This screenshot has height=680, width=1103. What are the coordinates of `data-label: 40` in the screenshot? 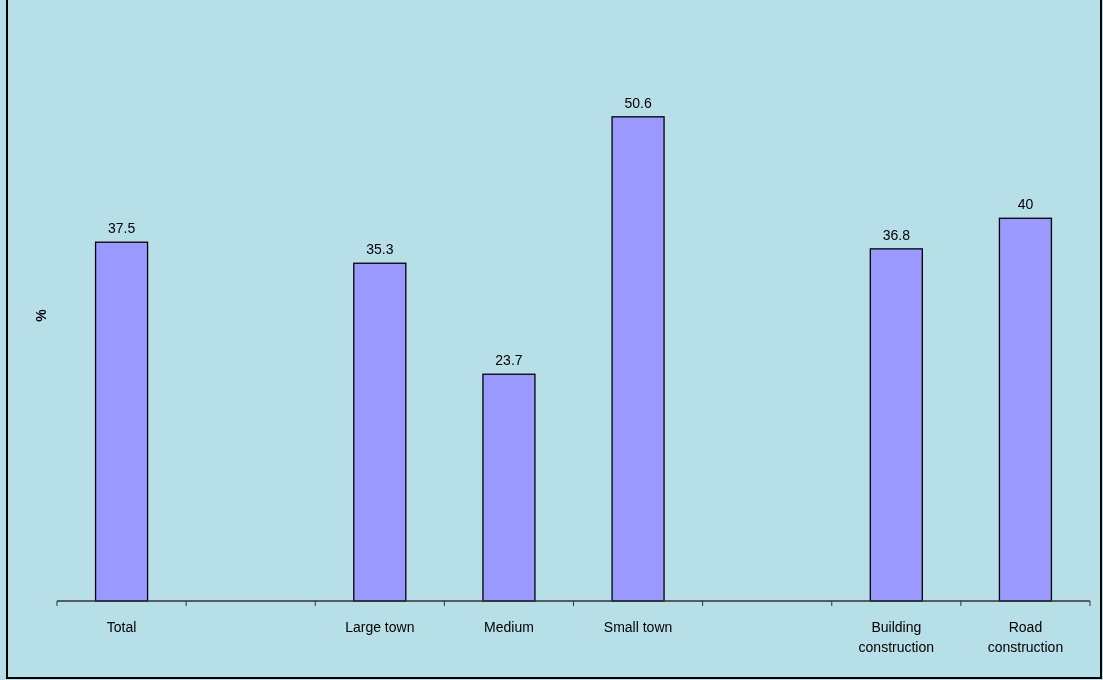 It's located at (1025, 204).